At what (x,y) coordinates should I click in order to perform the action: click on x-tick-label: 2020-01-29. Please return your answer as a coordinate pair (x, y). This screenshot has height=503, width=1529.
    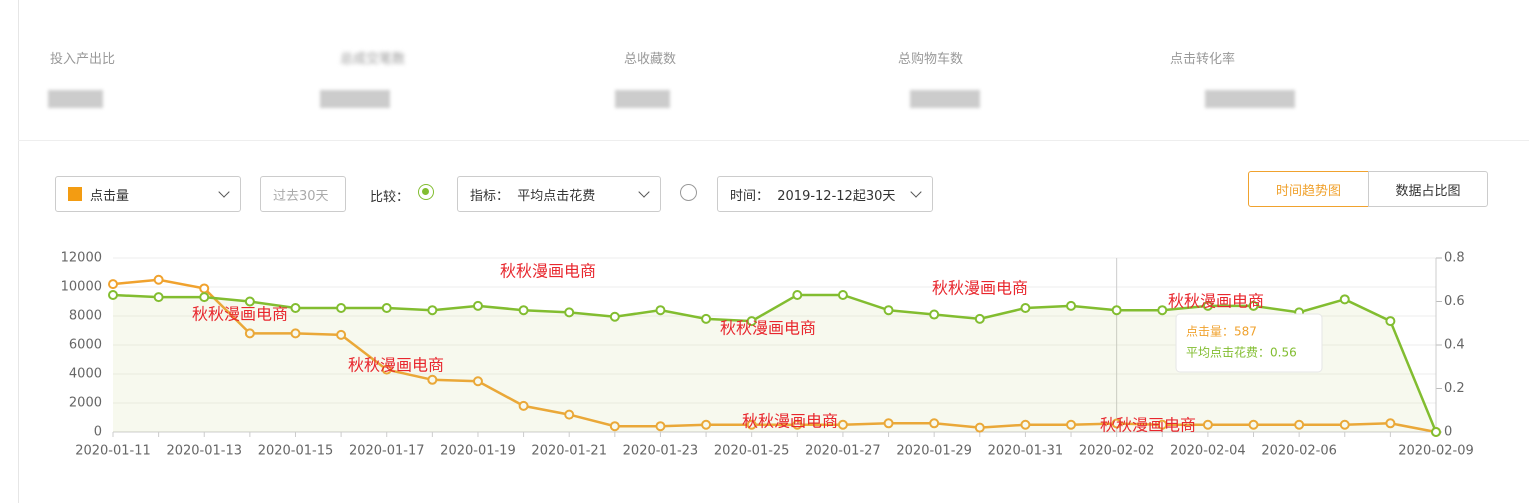
    Looking at the image, I should click on (934, 451).